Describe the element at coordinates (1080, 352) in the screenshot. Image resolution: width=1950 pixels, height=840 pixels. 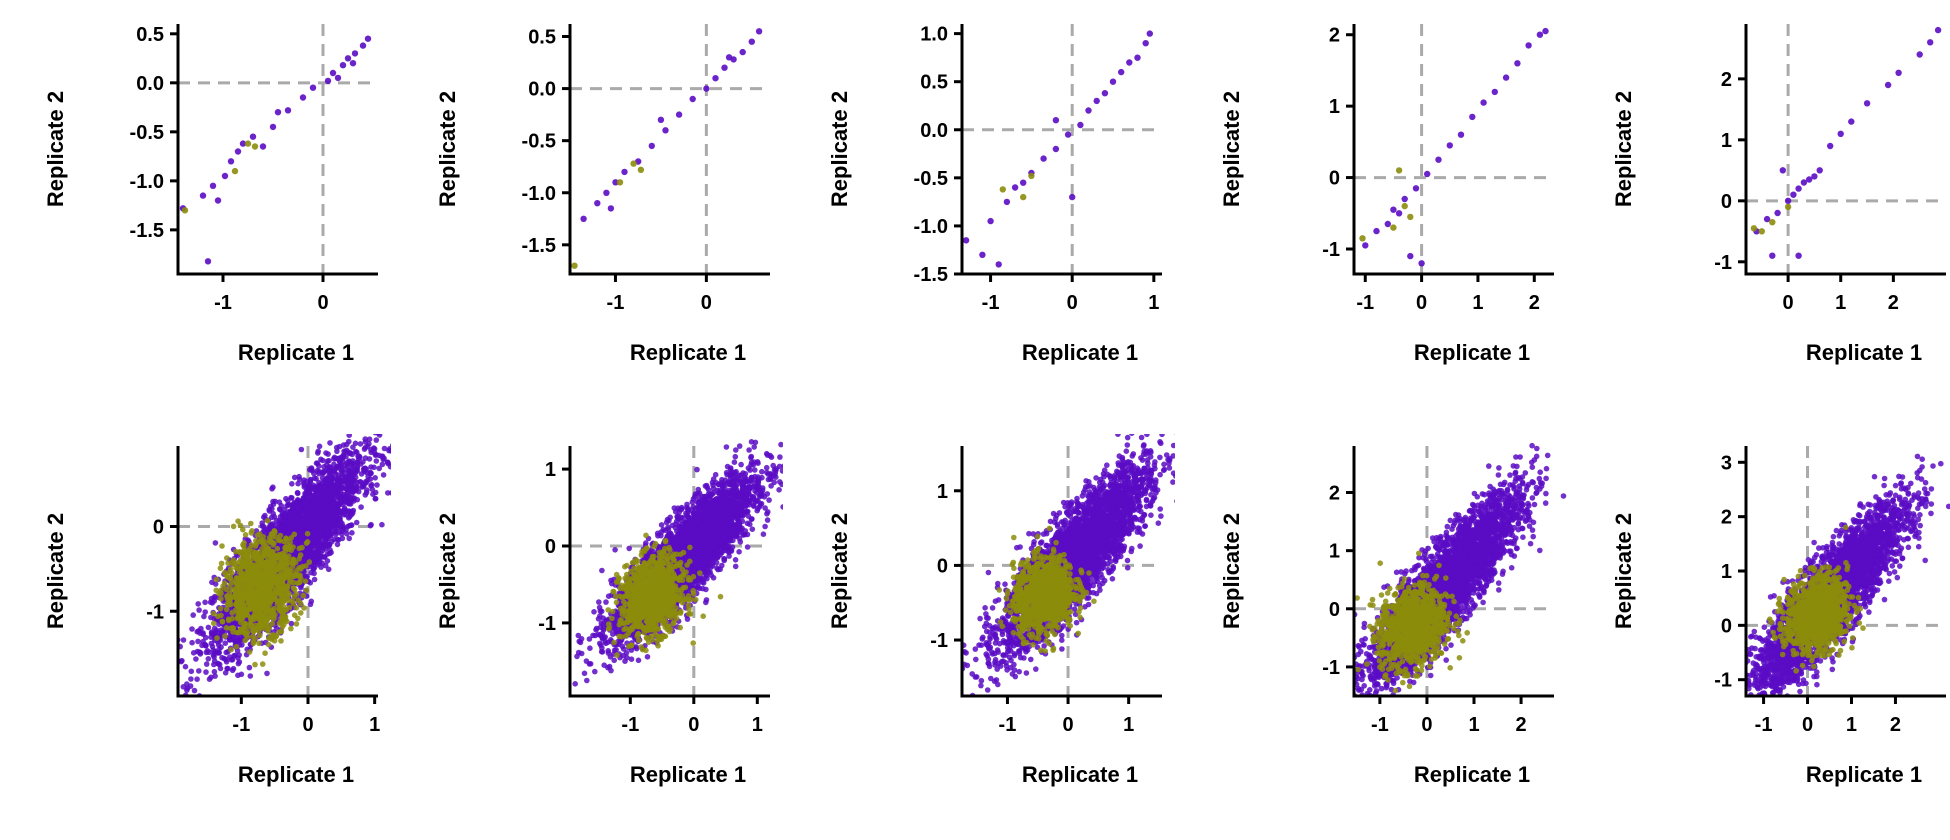
I see `x-axis-title: Replicate 1` at that location.